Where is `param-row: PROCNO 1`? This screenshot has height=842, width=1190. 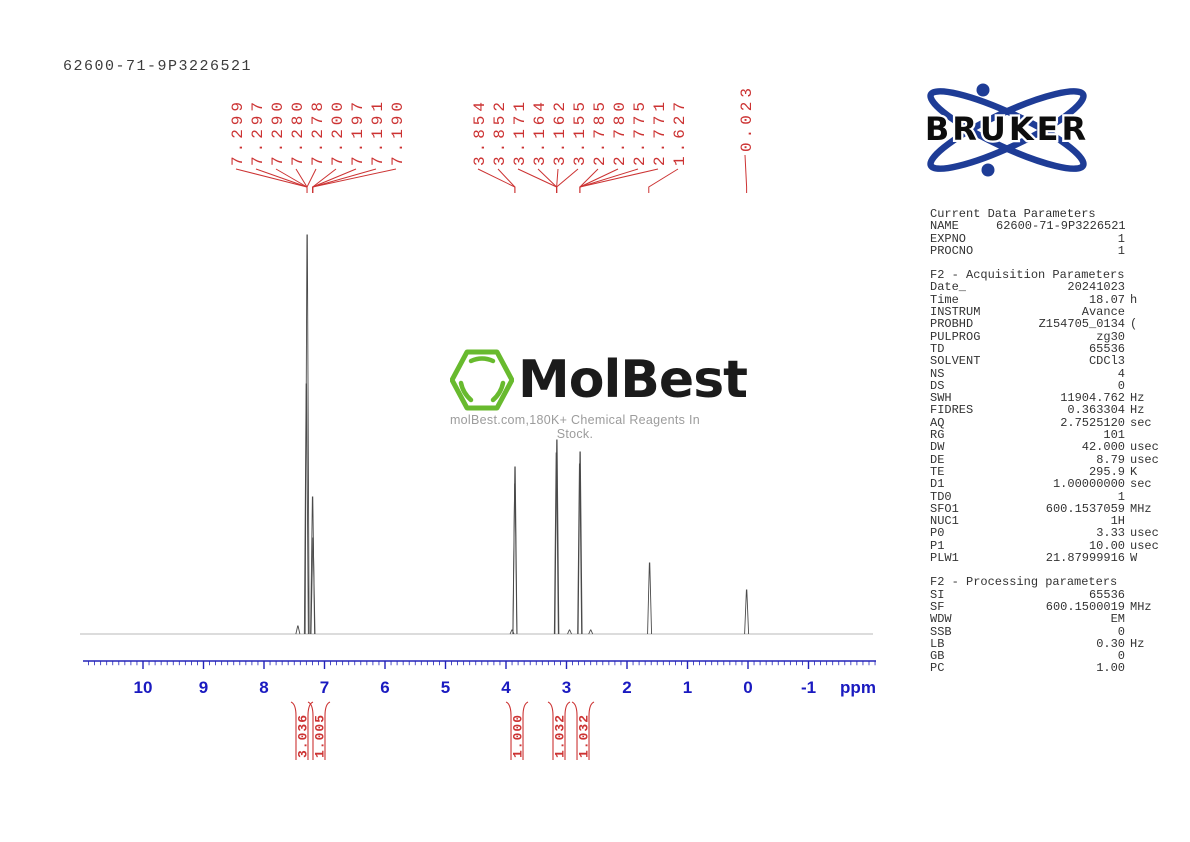
param-row: PROCNO 1 is located at coordinates (1048, 250).